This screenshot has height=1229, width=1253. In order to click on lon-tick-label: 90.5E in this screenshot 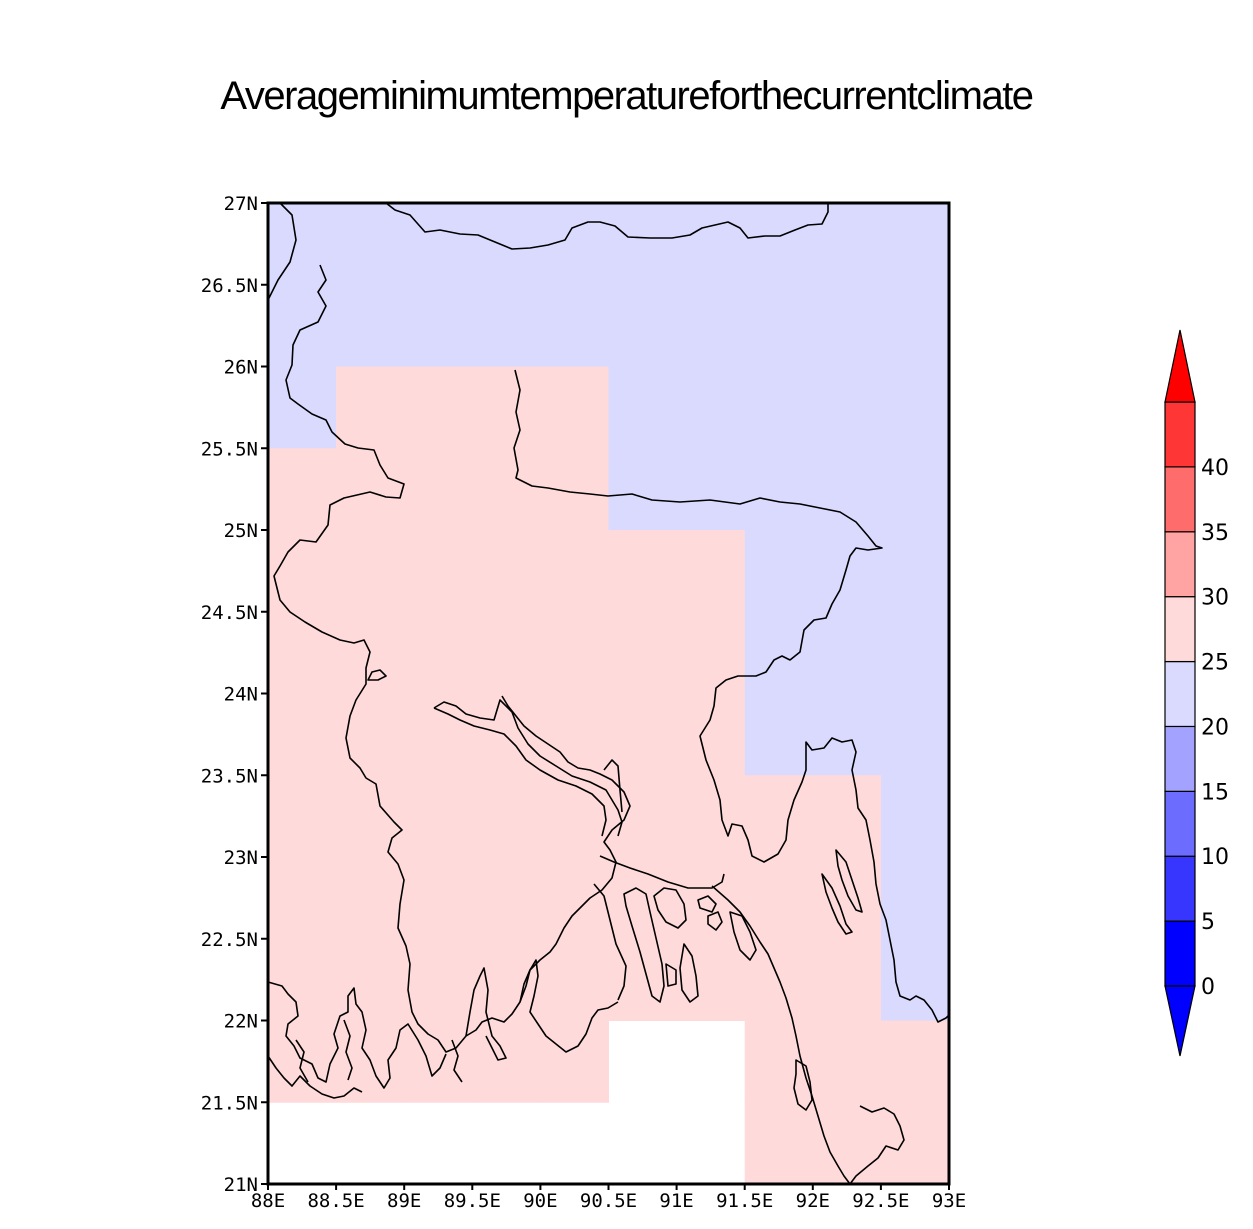, I will do `click(608, 1201)`.